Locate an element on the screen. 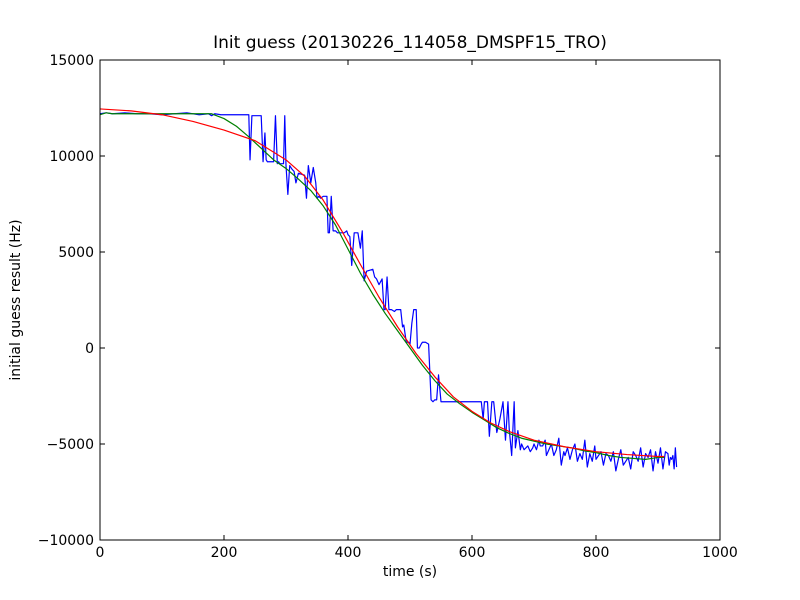  y-tick-label: 15000 is located at coordinates (71, 61).